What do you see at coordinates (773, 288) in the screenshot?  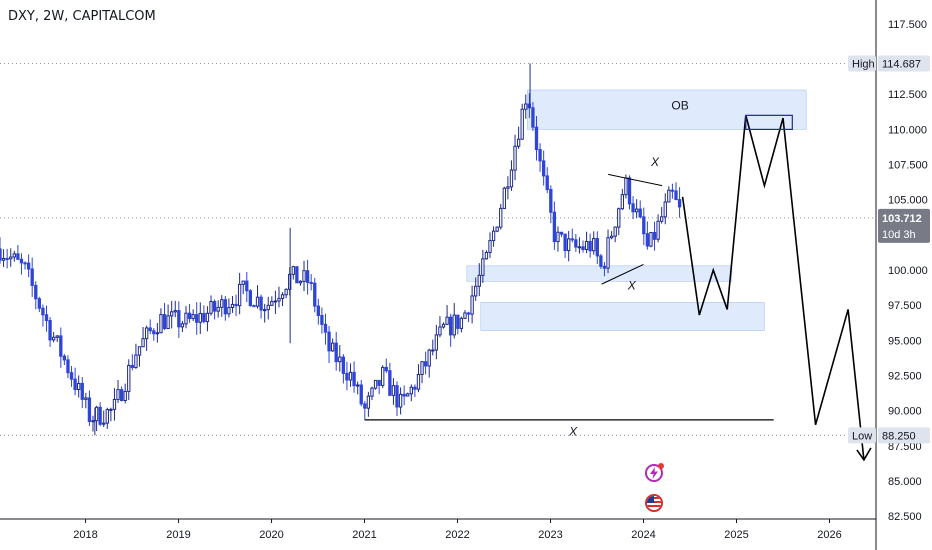 I see `projection-path` at bounding box center [773, 288].